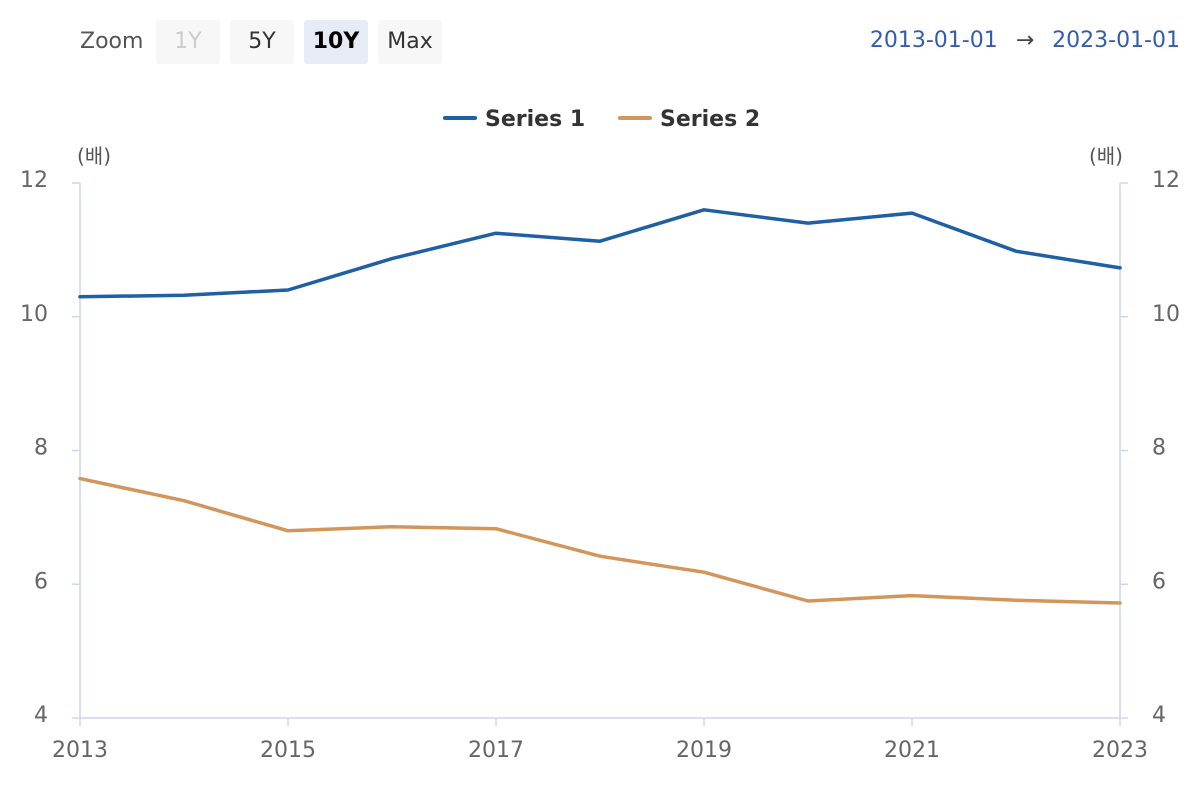 The image size is (1200, 800). I want to click on zoom-max-button: Max, so click(410, 42).